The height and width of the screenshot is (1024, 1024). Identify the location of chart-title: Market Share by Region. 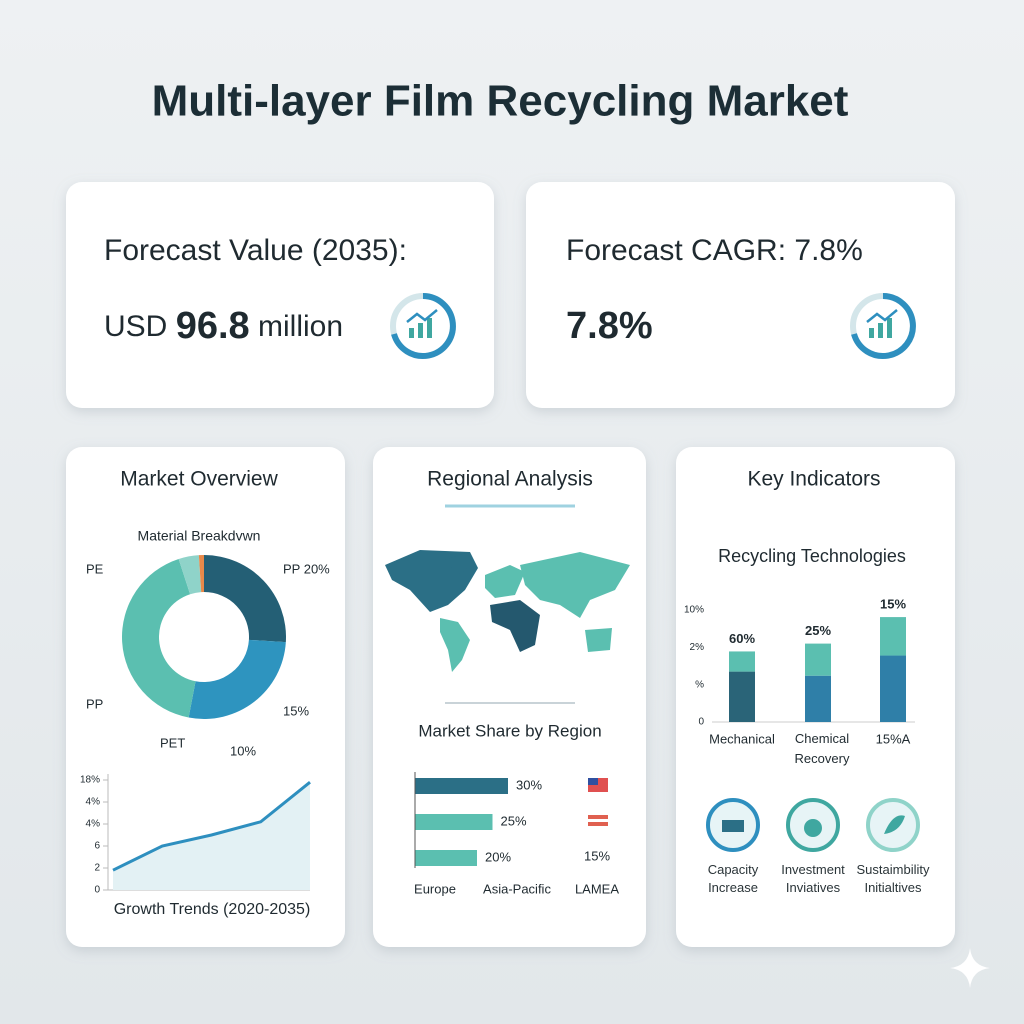
(509, 730).